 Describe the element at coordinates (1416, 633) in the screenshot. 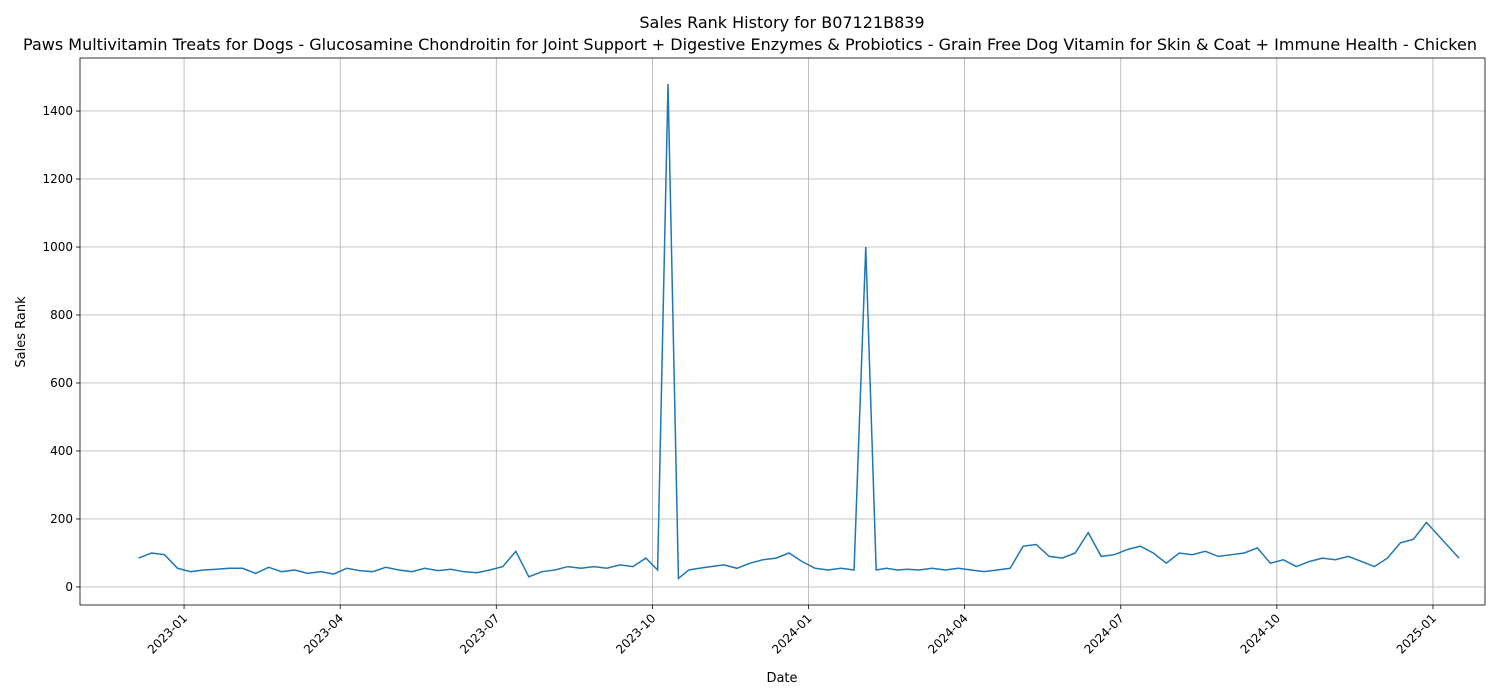

I see `x-tick-label: 2025-01` at that location.